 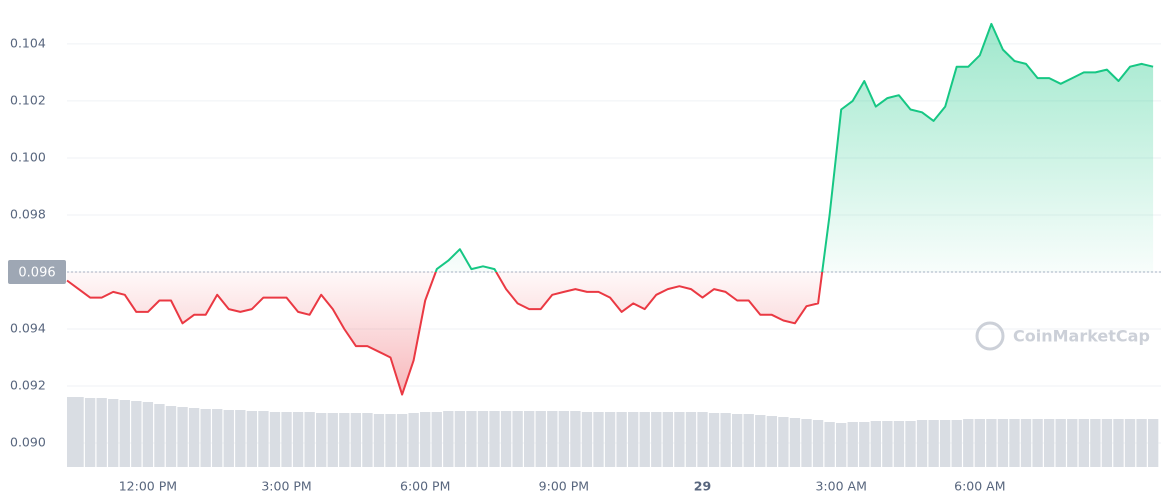 What do you see at coordinates (286, 486) in the screenshot?
I see `x-tick-label: 3:00 PM` at bounding box center [286, 486].